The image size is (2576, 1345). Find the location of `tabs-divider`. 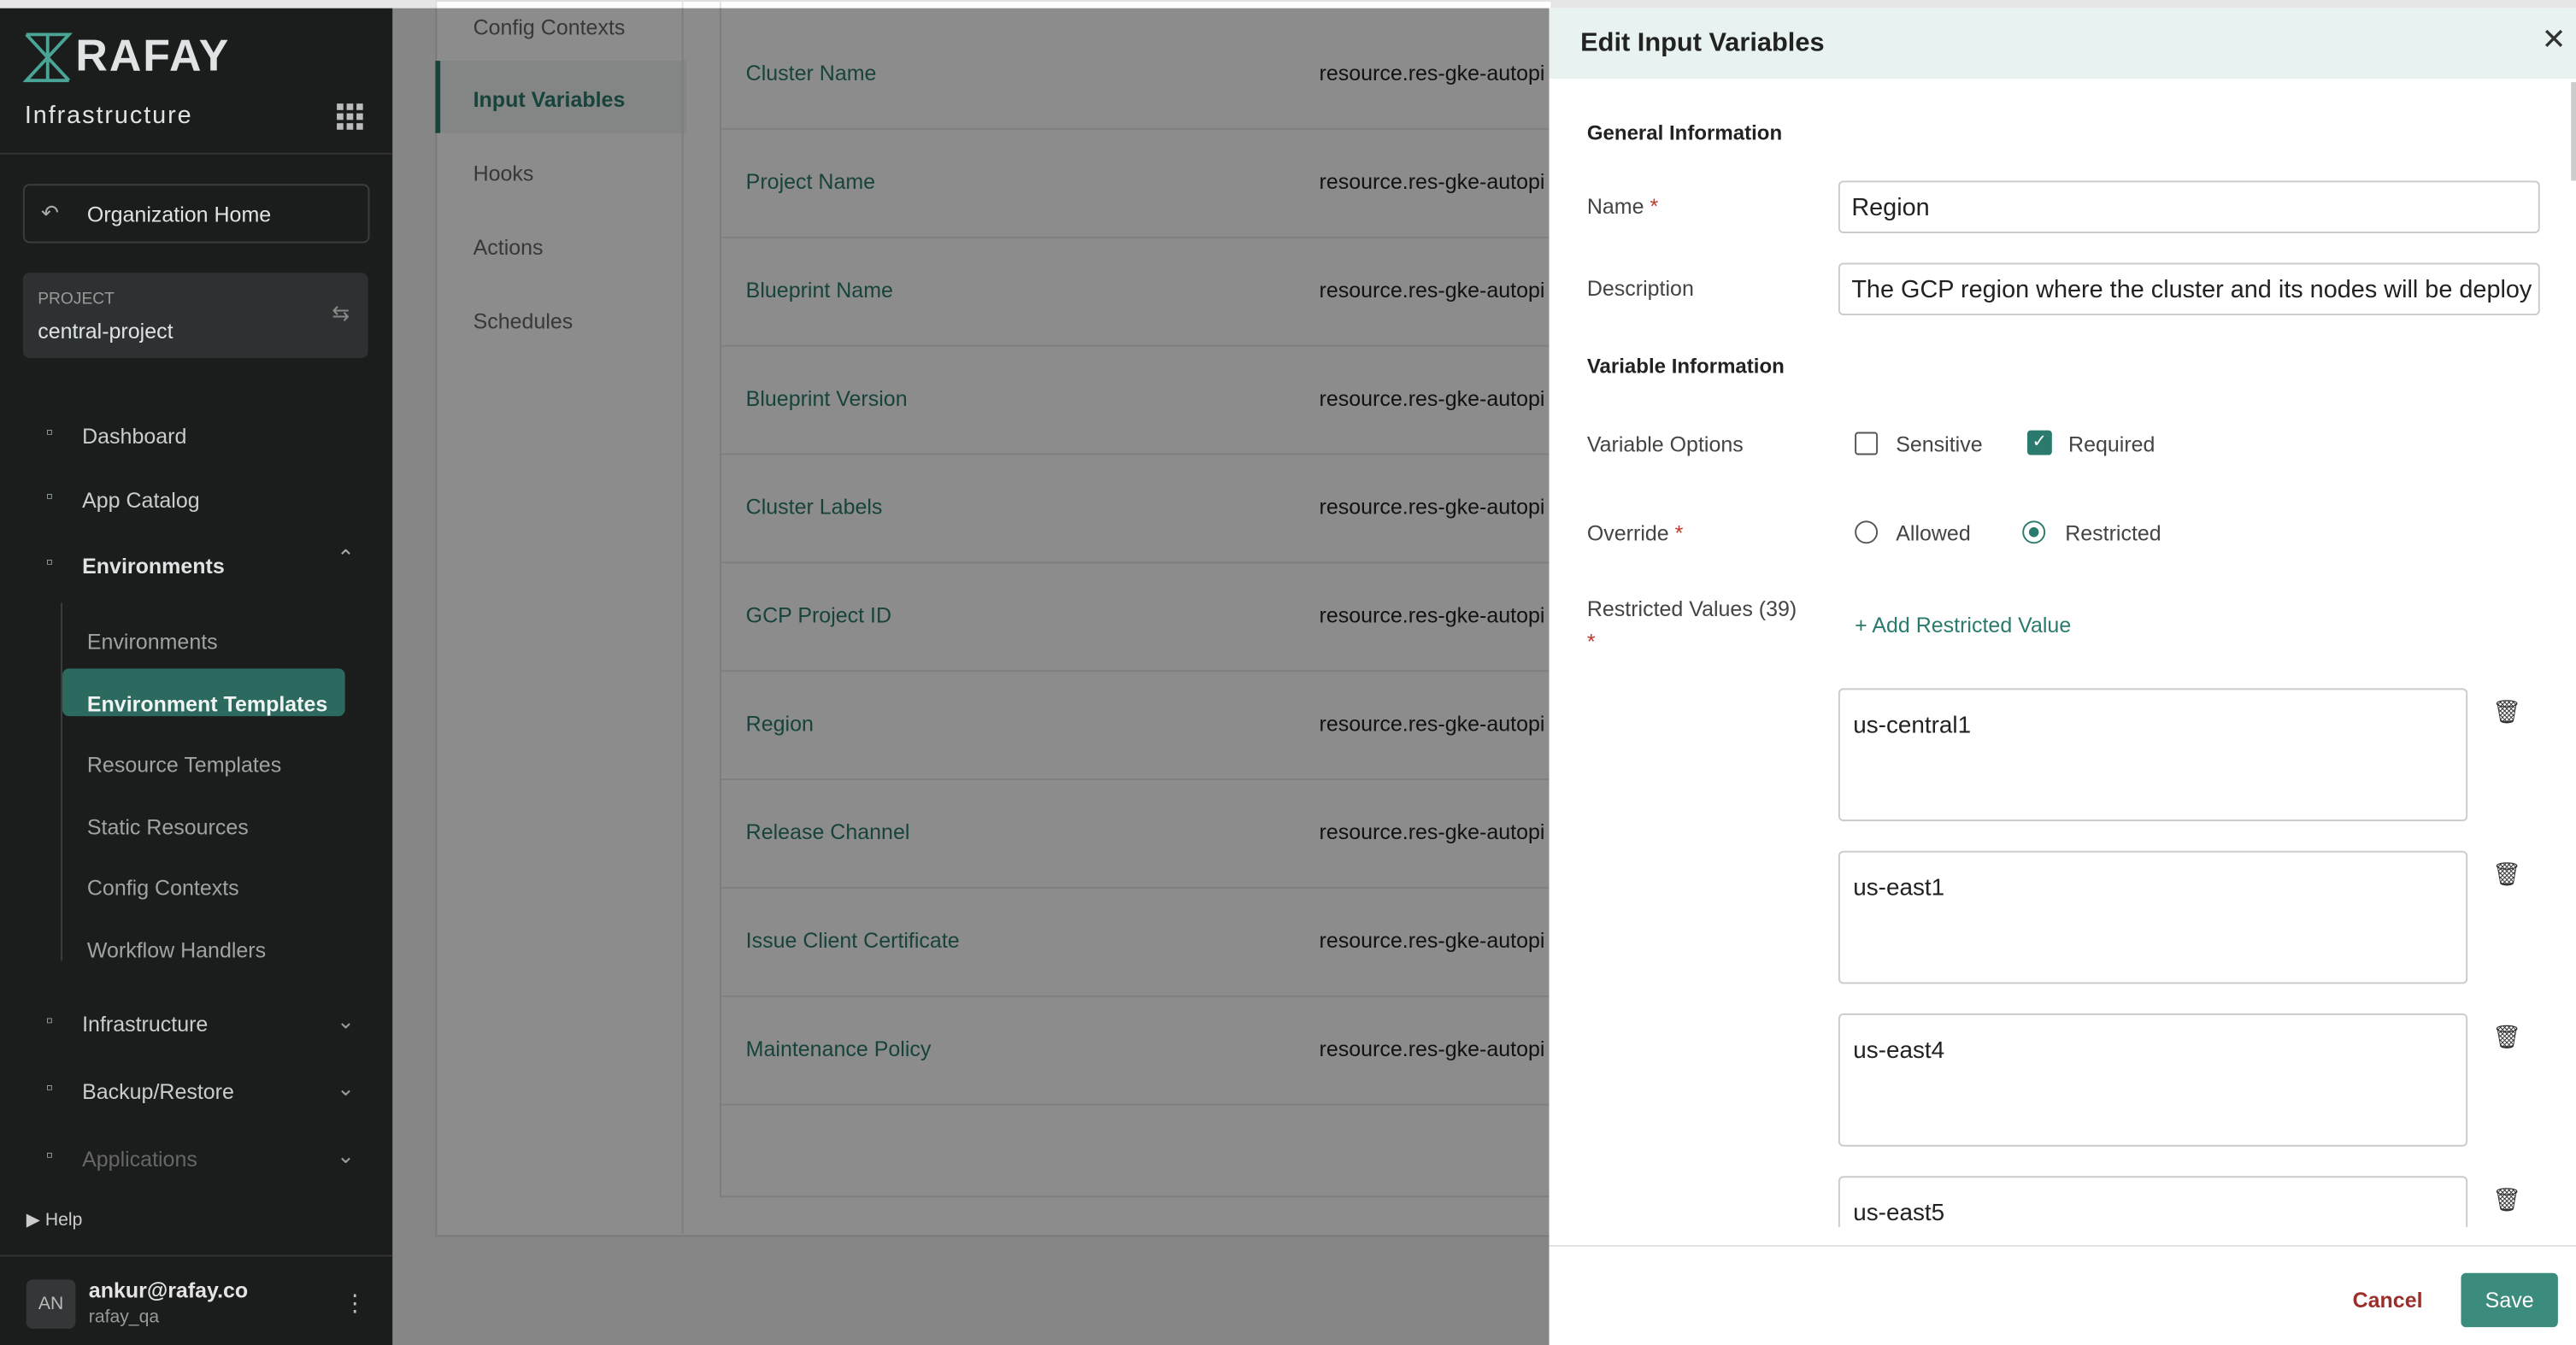

tabs-divider is located at coordinates (682, 617).